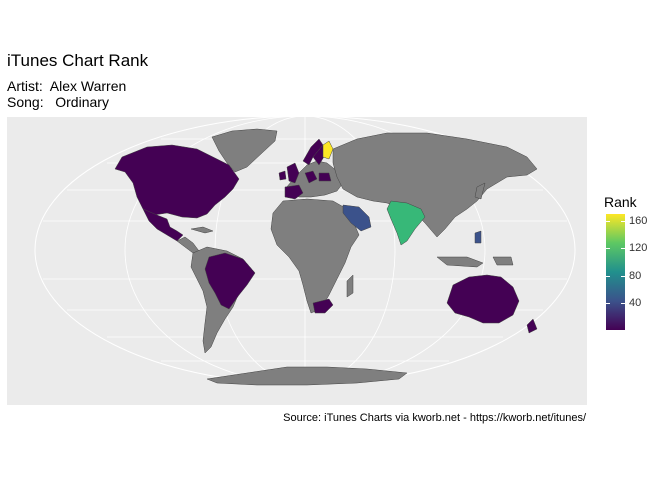  I want to click on subtitle-artist: Artist: Alex Warren, so click(67, 86).